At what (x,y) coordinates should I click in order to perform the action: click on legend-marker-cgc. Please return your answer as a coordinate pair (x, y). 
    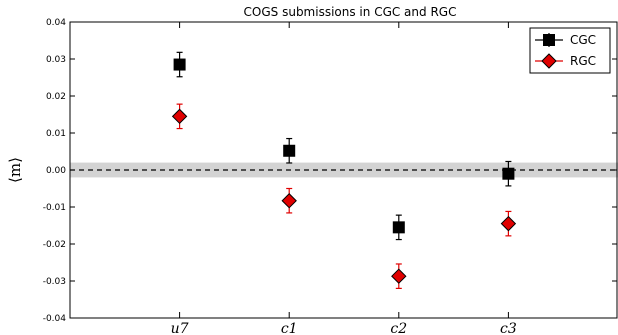
    Looking at the image, I should click on (549, 40).